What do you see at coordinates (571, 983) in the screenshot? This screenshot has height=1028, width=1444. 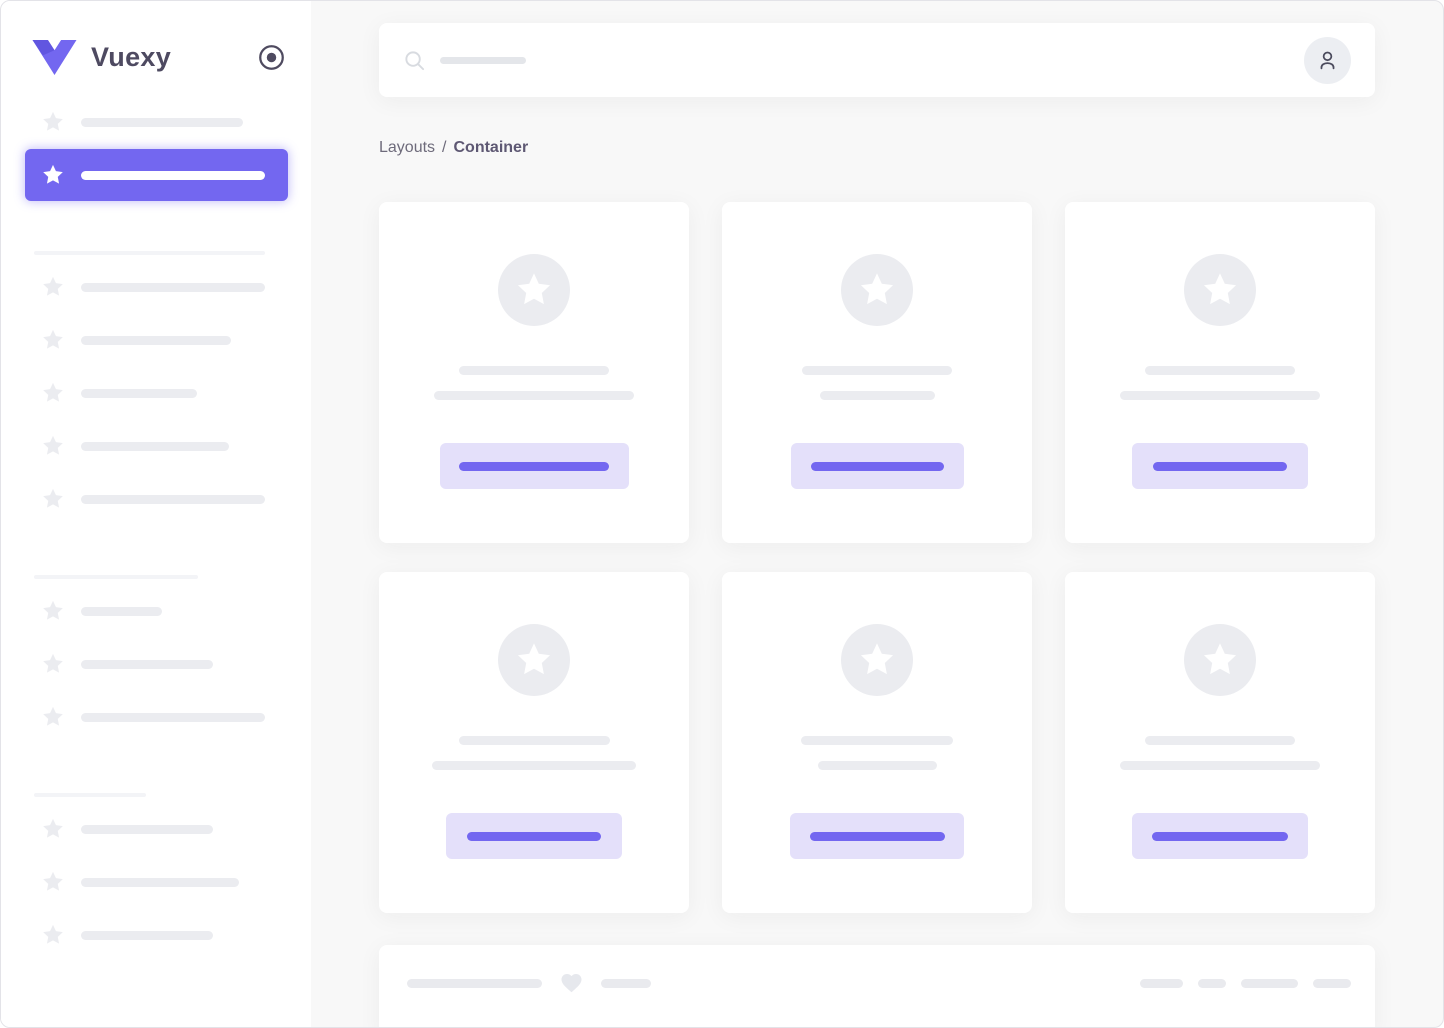 I see `heart-icon` at bounding box center [571, 983].